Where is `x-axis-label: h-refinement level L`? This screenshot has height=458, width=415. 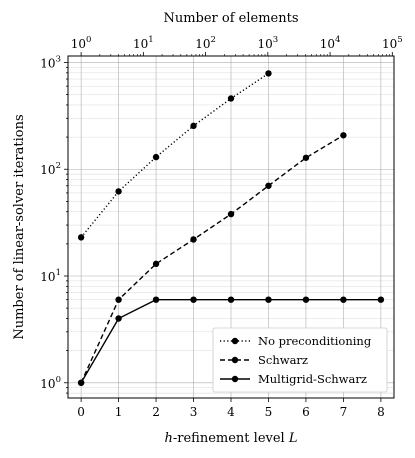 x-axis-label: h-refinement level L is located at coordinates (231, 438).